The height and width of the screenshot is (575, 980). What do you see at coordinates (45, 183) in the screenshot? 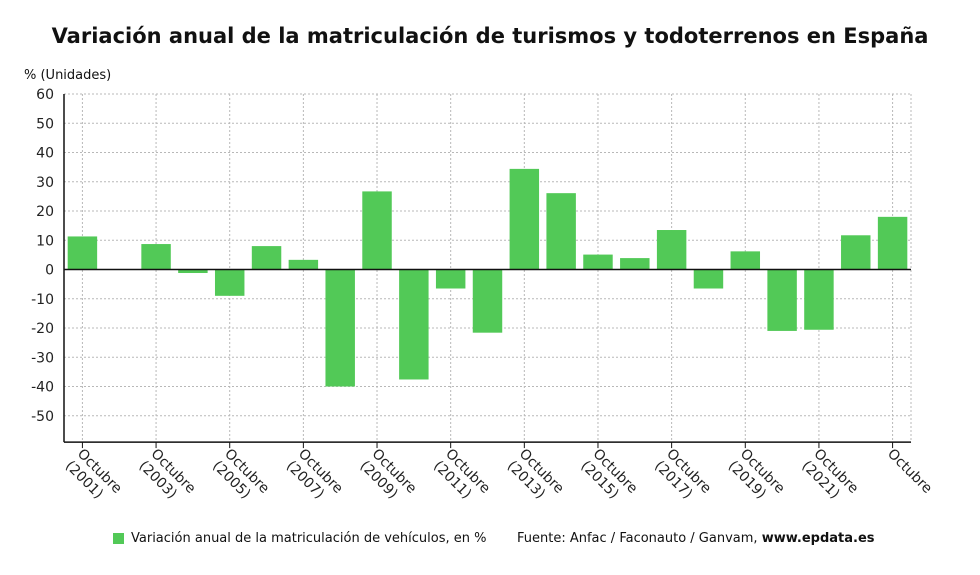
I see `y-tick-label: 30` at bounding box center [45, 183].